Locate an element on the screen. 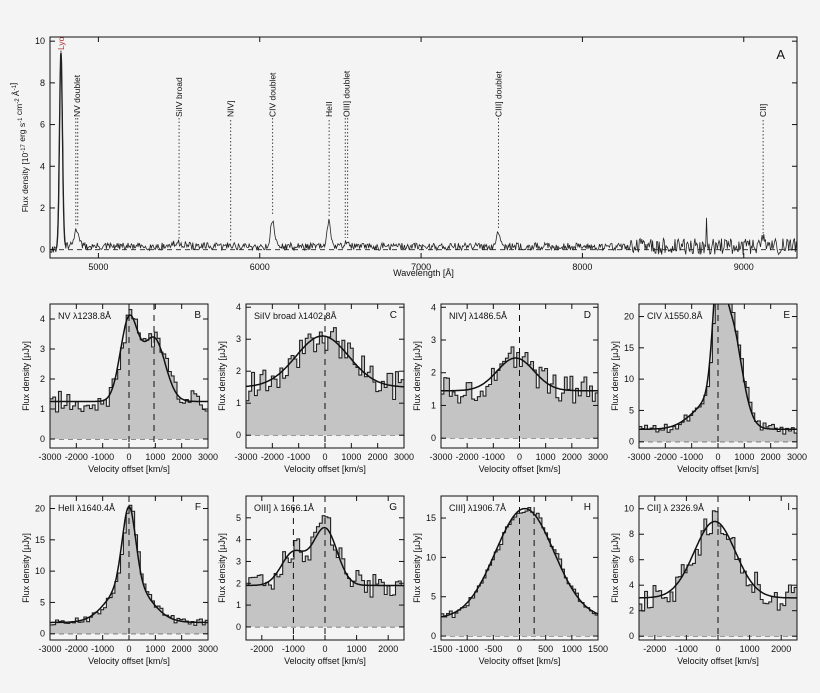  emission-line-label: CII] is located at coordinates (763, 110).